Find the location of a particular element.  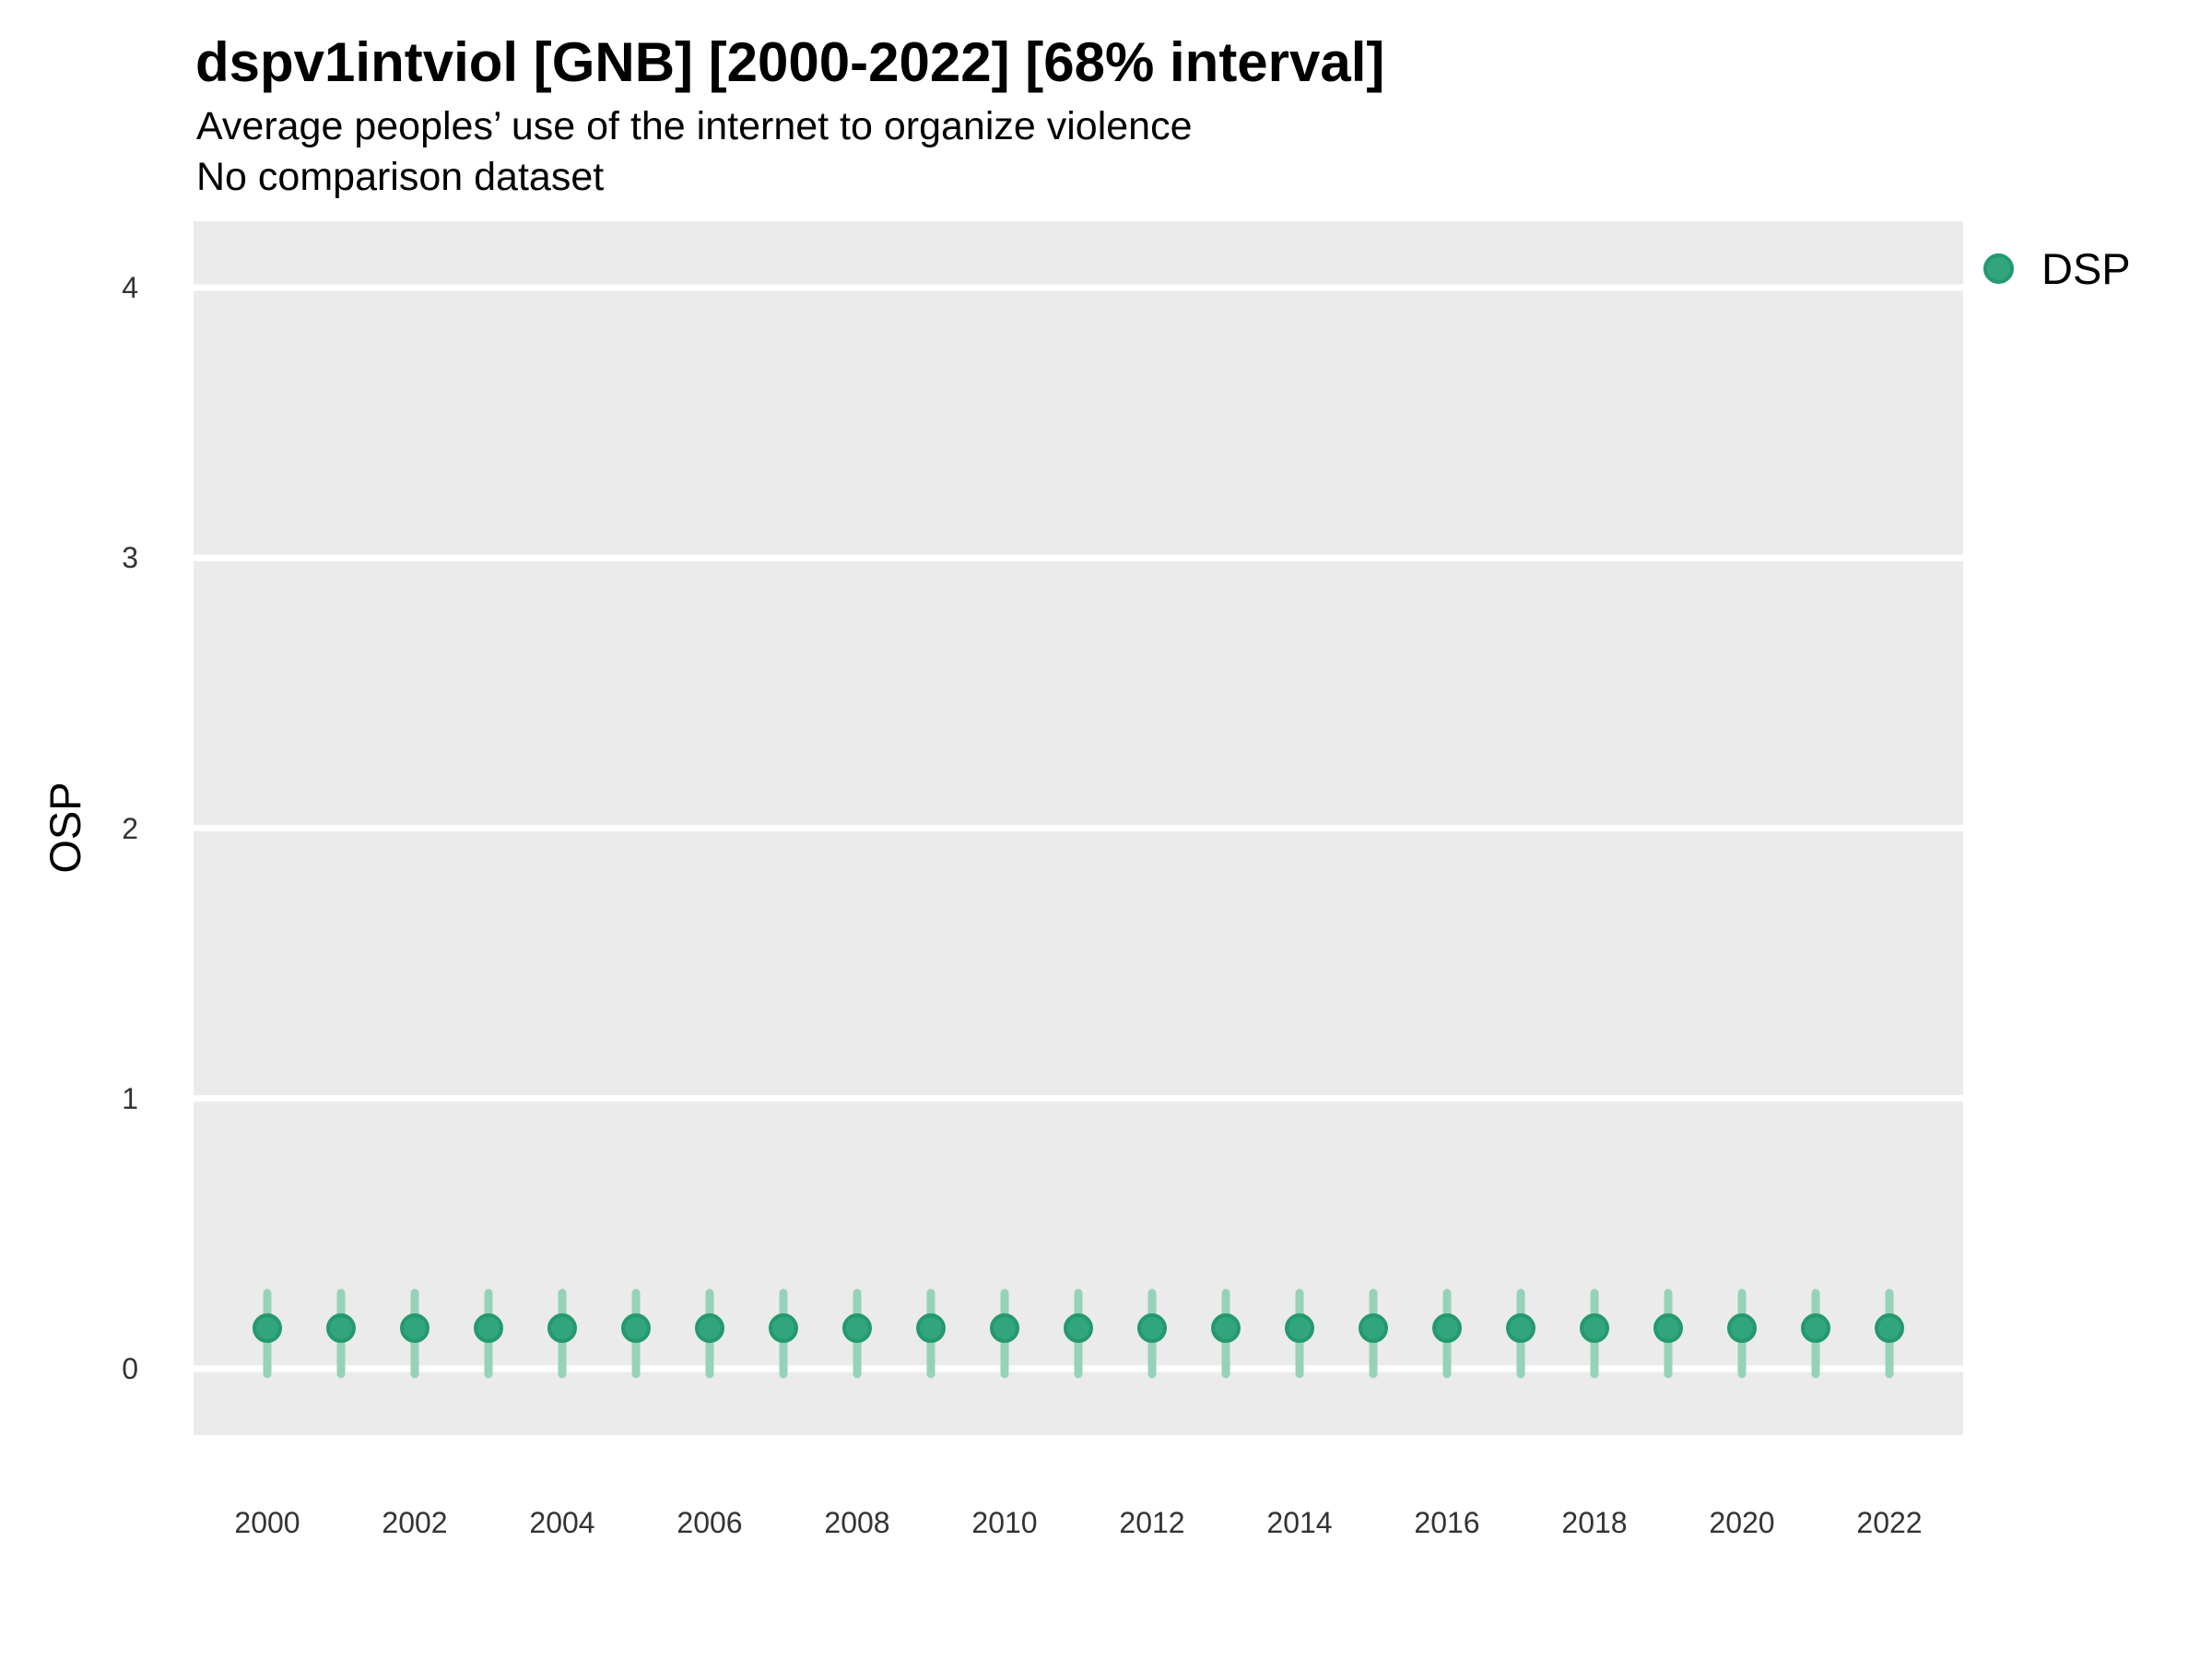

data-point-2001 is located at coordinates (341, 1328).